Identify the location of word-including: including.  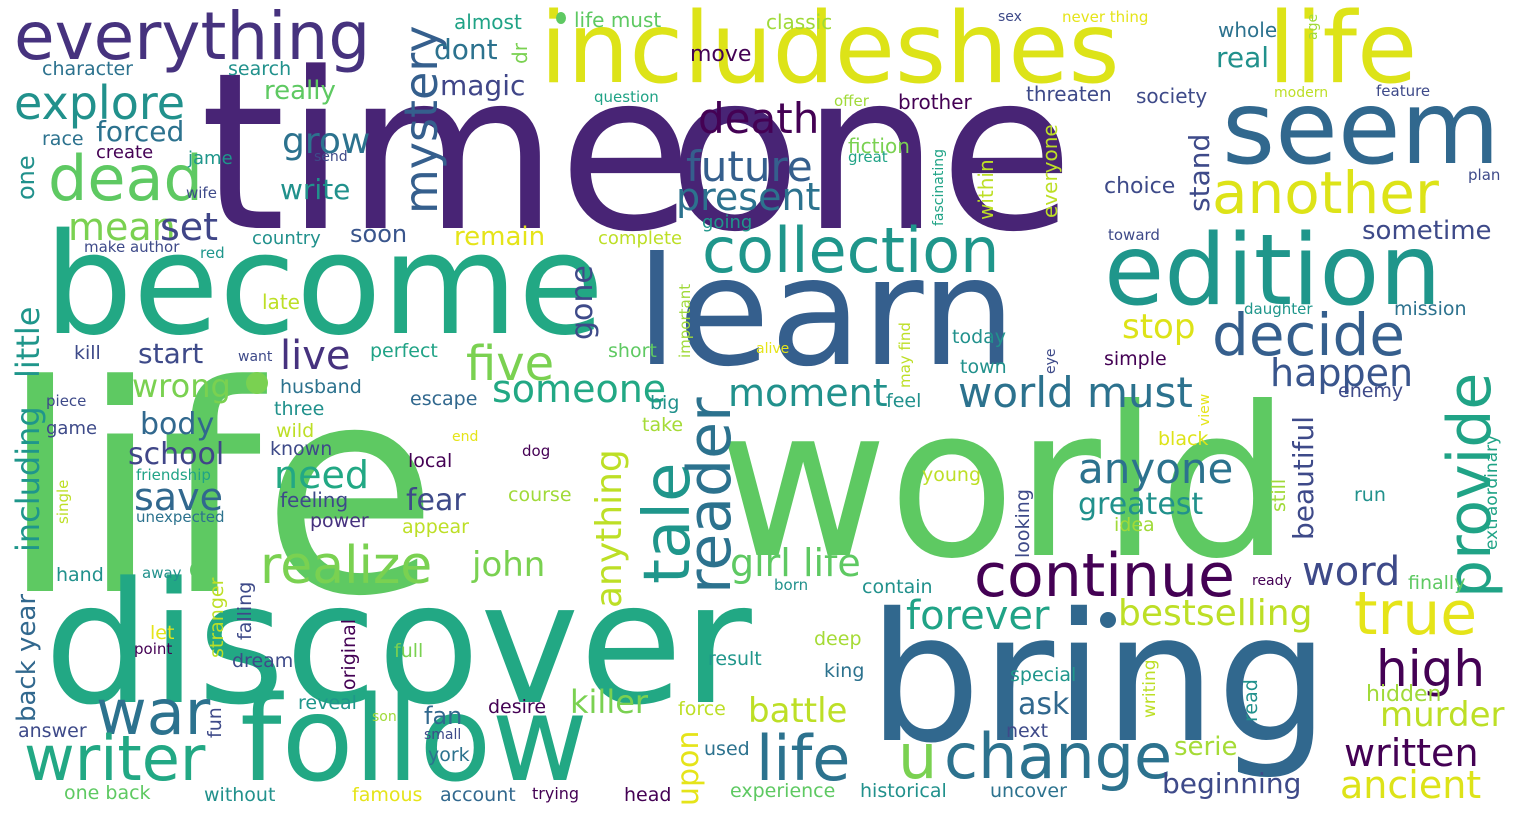
(28, 479).